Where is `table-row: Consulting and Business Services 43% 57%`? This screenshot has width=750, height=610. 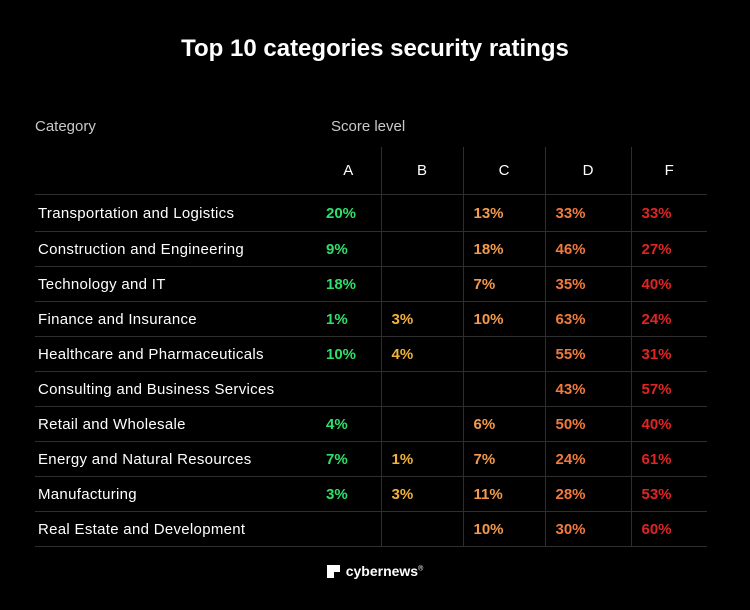
table-row: Consulting and Business Services 43% 57% is located at coordinates (371, 389).